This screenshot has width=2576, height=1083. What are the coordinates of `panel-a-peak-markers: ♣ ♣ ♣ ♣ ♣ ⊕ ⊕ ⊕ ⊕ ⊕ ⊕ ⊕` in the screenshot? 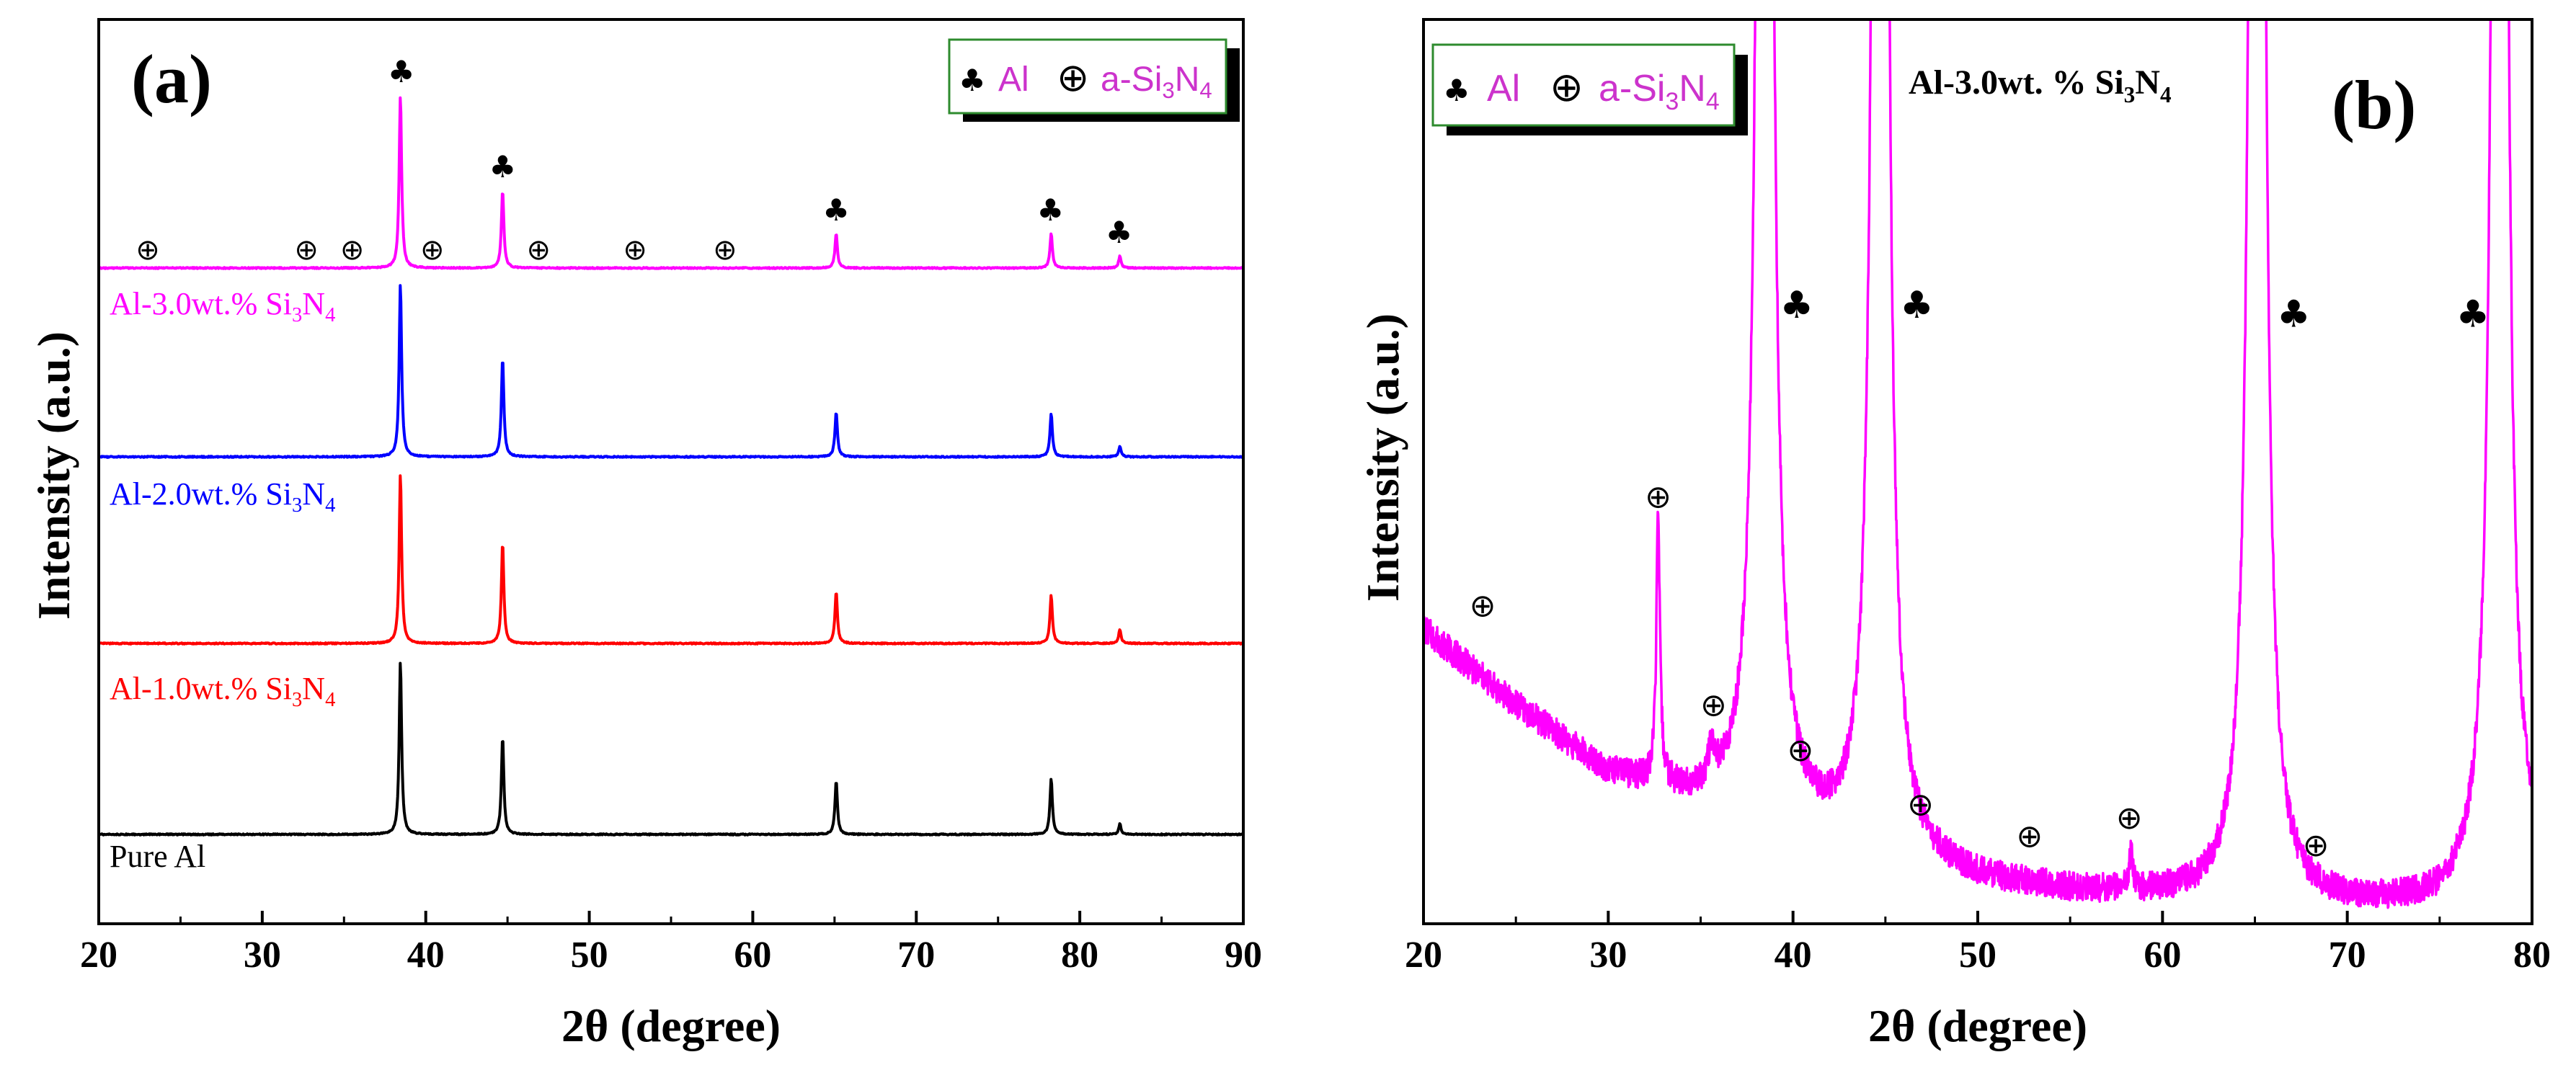 It's located at (634, 160).